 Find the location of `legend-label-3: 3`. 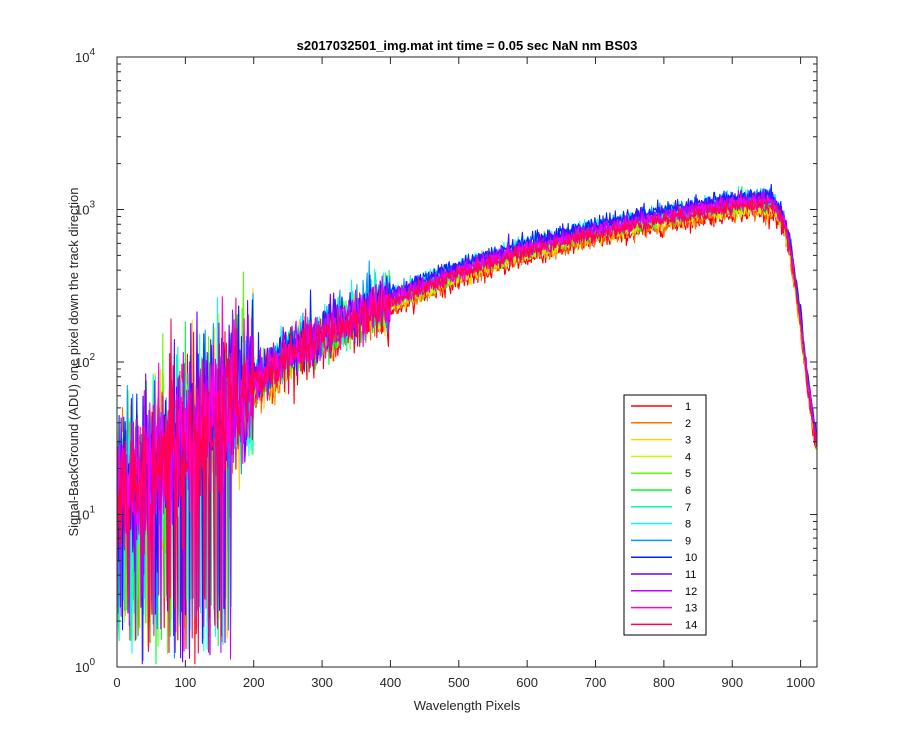

legend-label-3: 3 is located at coordinates (688, 441).